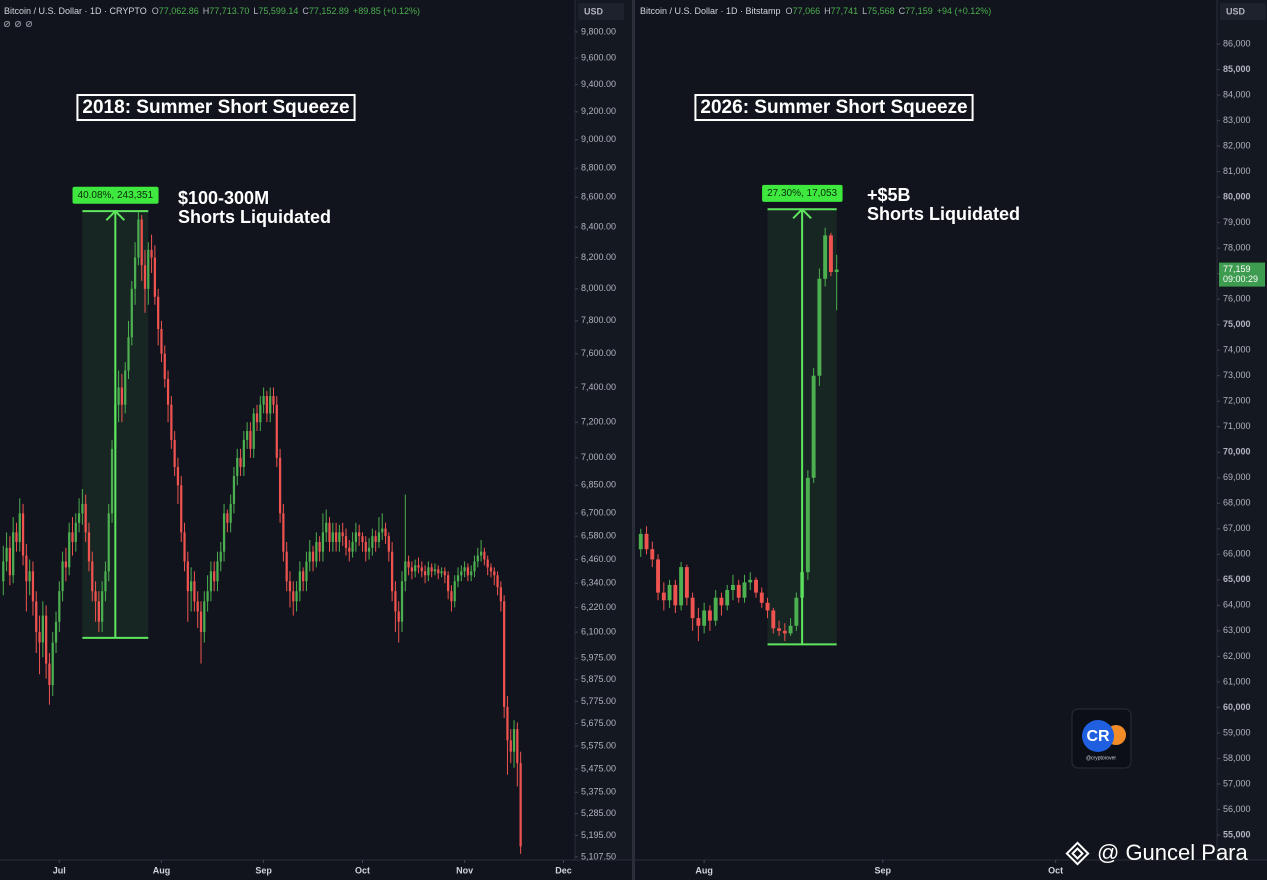 The width and height of the screenshot is (1267, 880). Describe the element at coordinates (598, 422) in the screenshot. I see `y-tick-label: 7,200.00` at that location.